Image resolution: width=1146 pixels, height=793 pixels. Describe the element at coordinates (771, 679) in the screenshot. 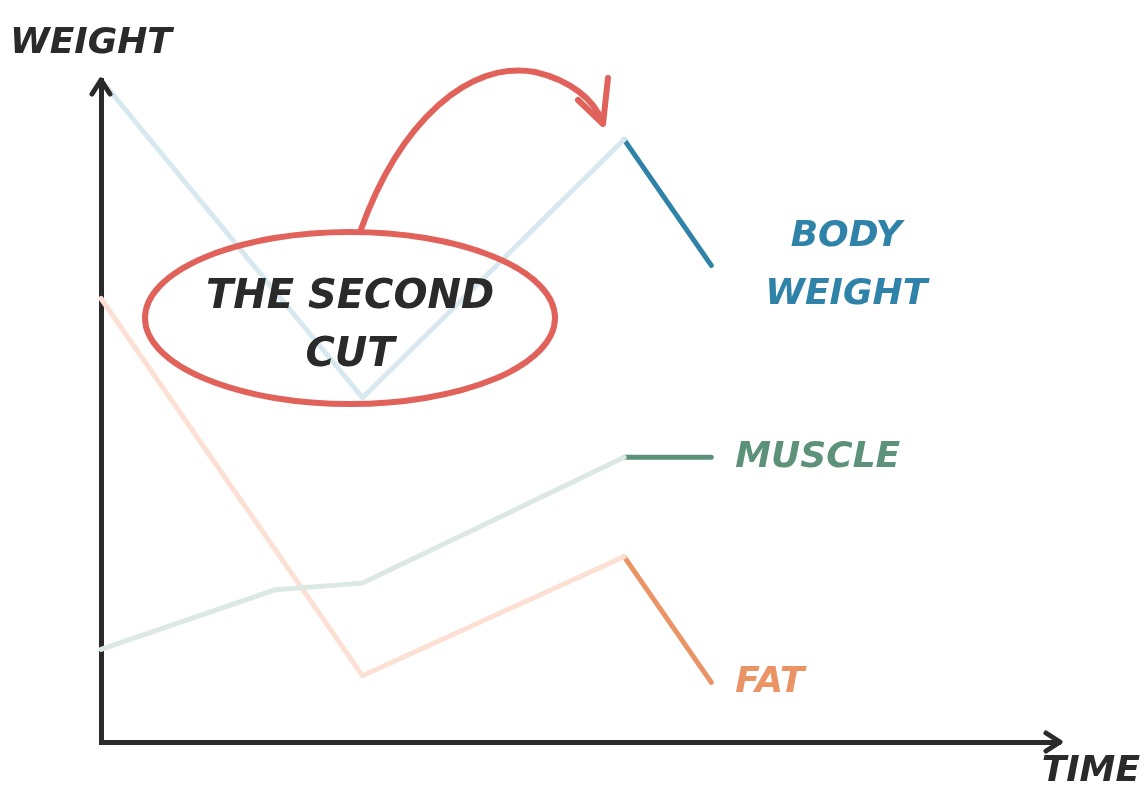

I see `series-label: FAT` at that location.